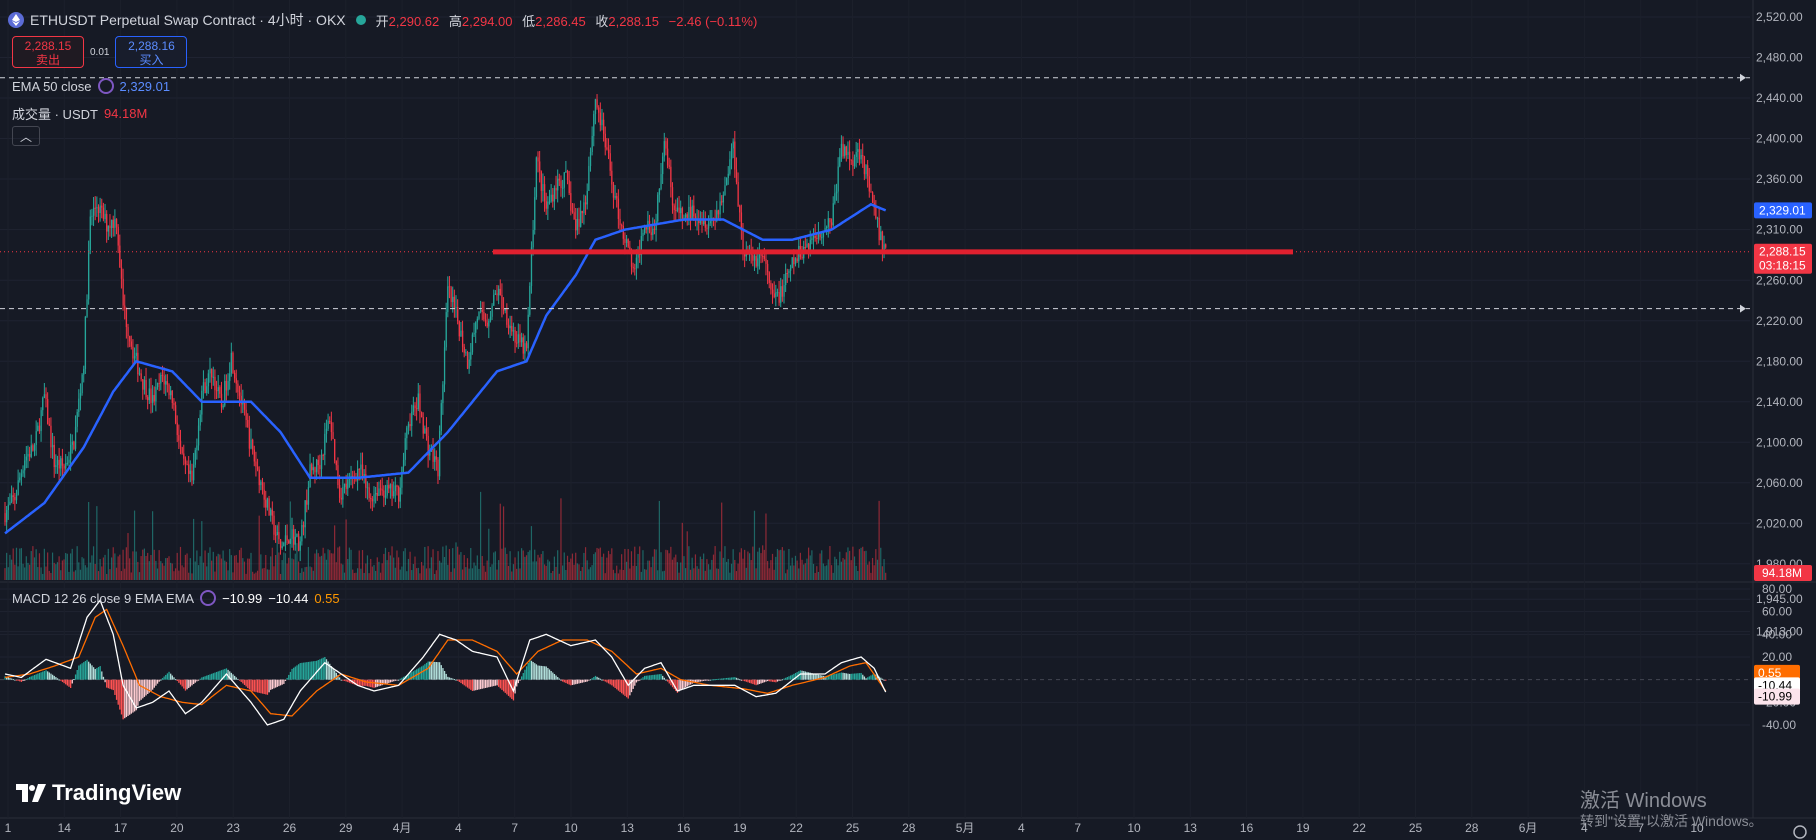  I want to click on settings-icon-macd, so click(208, 598).